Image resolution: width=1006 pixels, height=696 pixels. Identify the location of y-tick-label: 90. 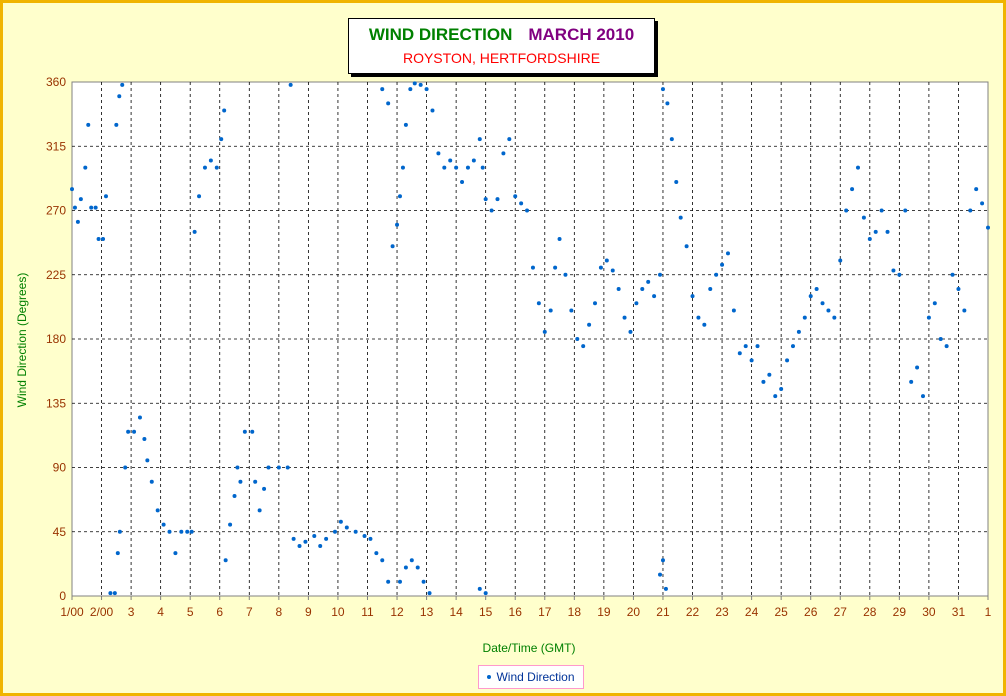
(60, 468).